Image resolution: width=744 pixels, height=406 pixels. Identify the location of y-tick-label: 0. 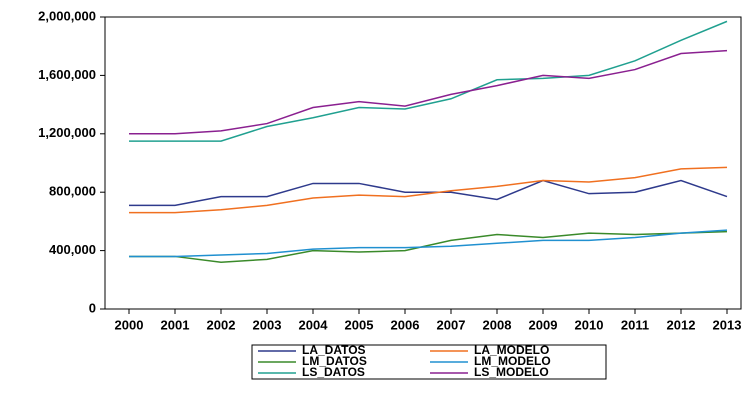
(92, 307).